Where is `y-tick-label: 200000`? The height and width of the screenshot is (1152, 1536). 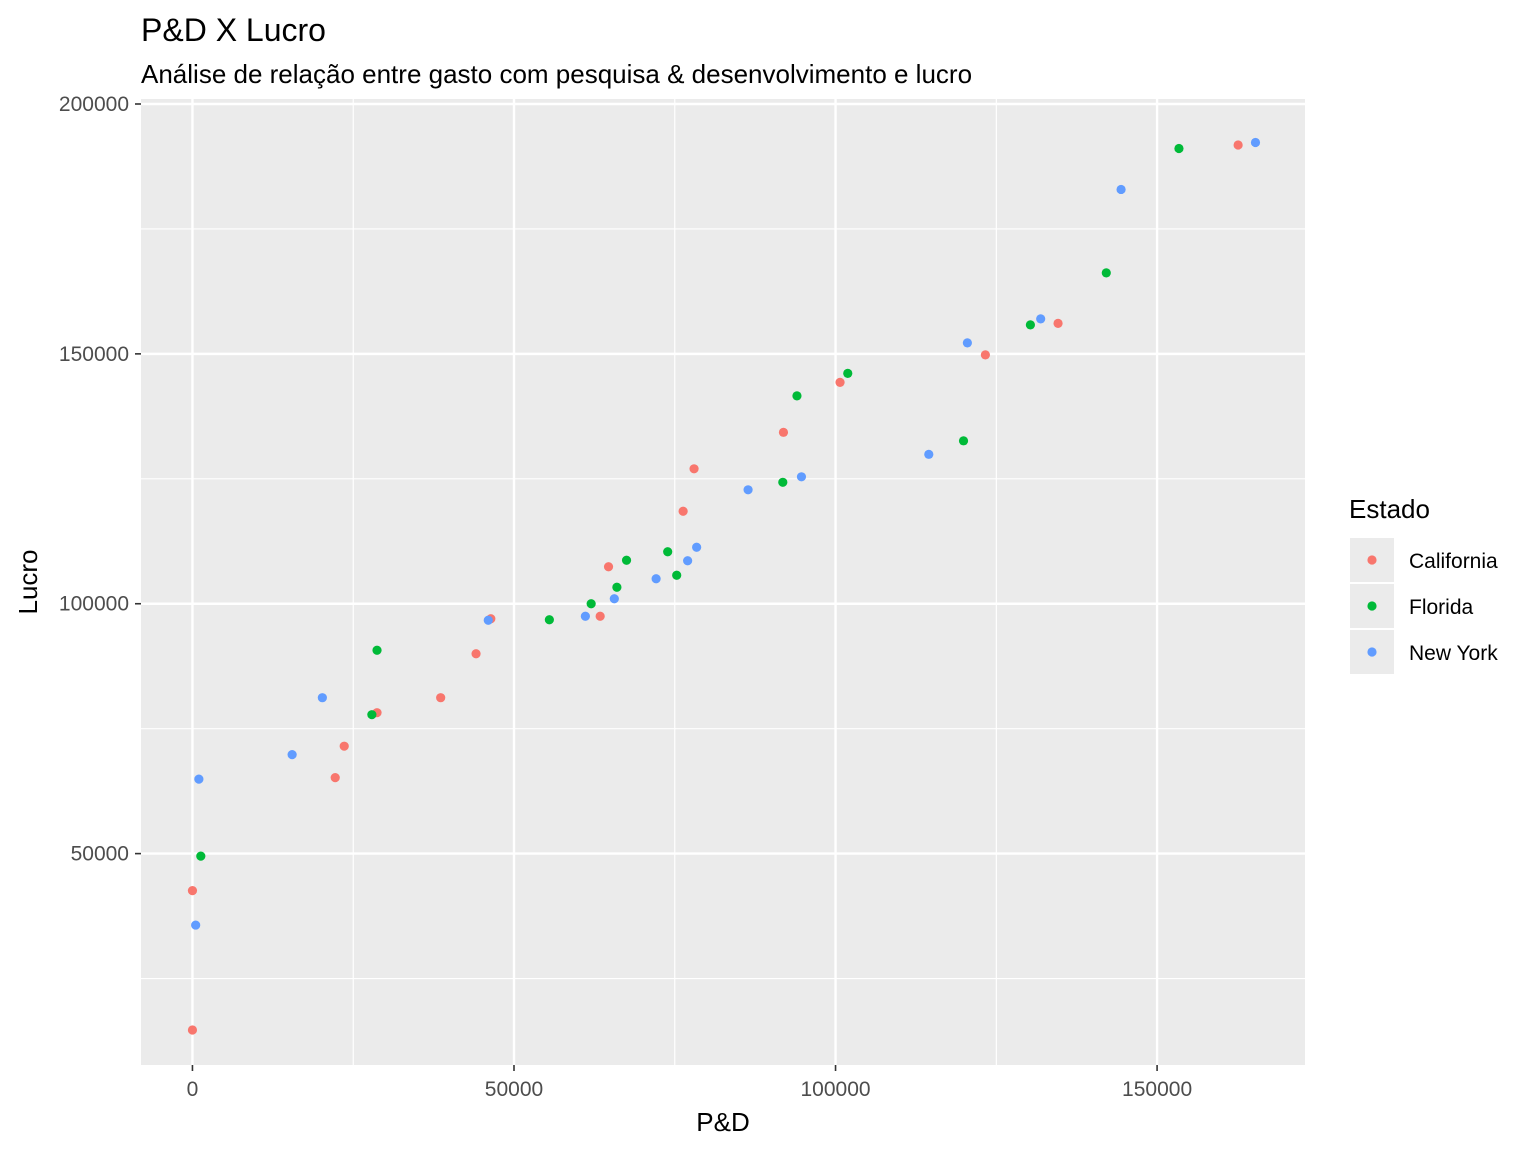
y-tick-label: 200000 is located at coordinates (94, 104).